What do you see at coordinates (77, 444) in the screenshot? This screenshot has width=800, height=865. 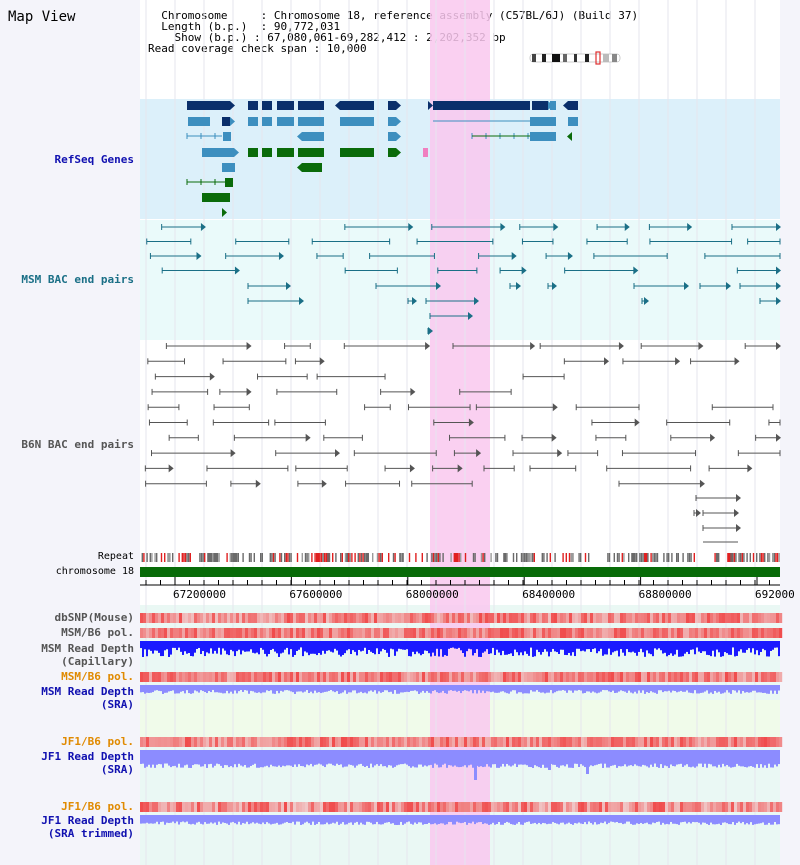 I see `label-b6n-bac: B6N BAC end pairs` at bounding box center [77, 444].